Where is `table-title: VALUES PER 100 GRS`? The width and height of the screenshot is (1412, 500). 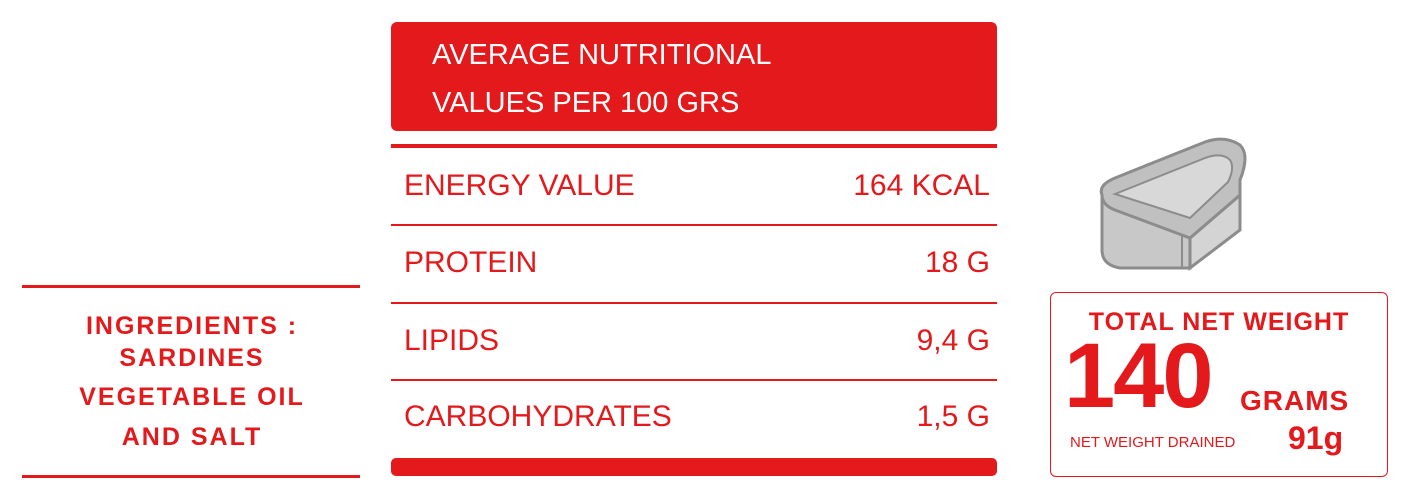
table-title: VALUES PER 100 GRS is located at coordinates (586, 103).